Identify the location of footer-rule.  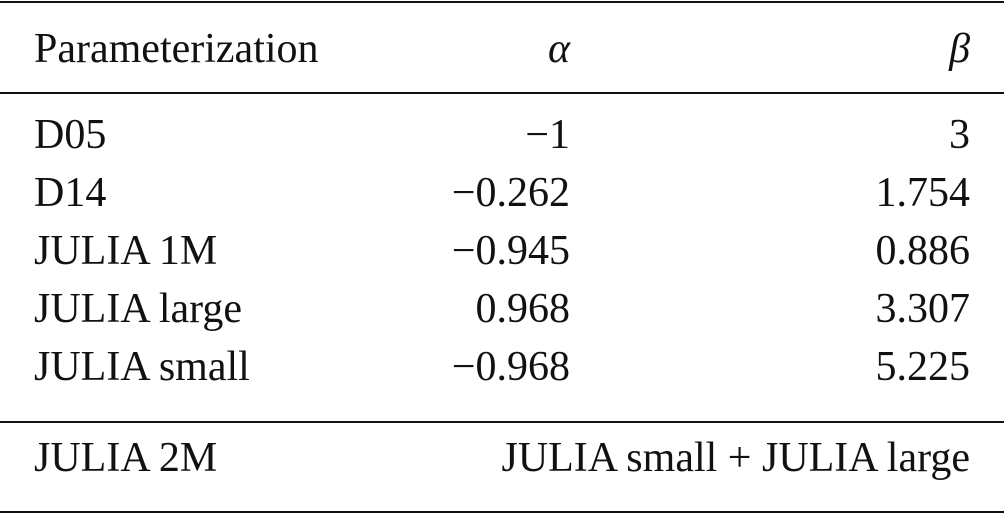
(502, 422).